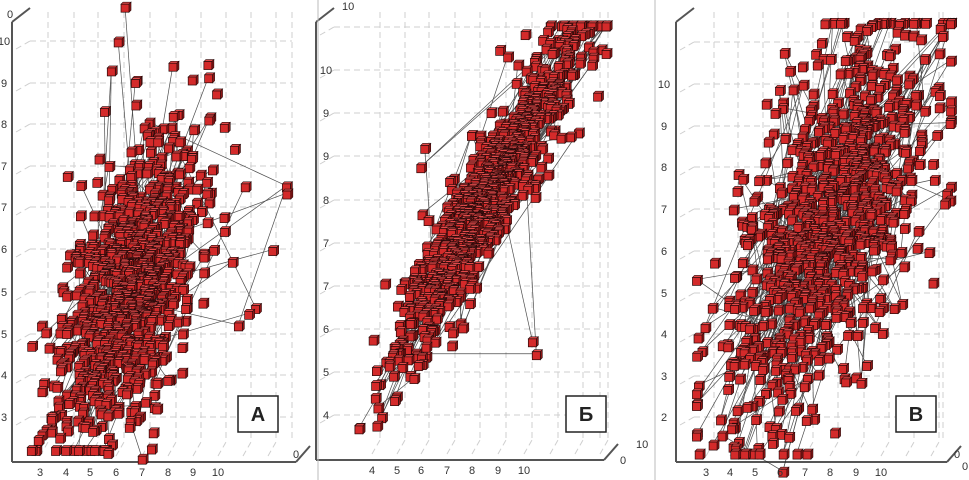 This screenshot has width=969, height=480. Describe the element at coordinates (193, 473) in the screenshot. I see `x-tick-label: 9` at that location.